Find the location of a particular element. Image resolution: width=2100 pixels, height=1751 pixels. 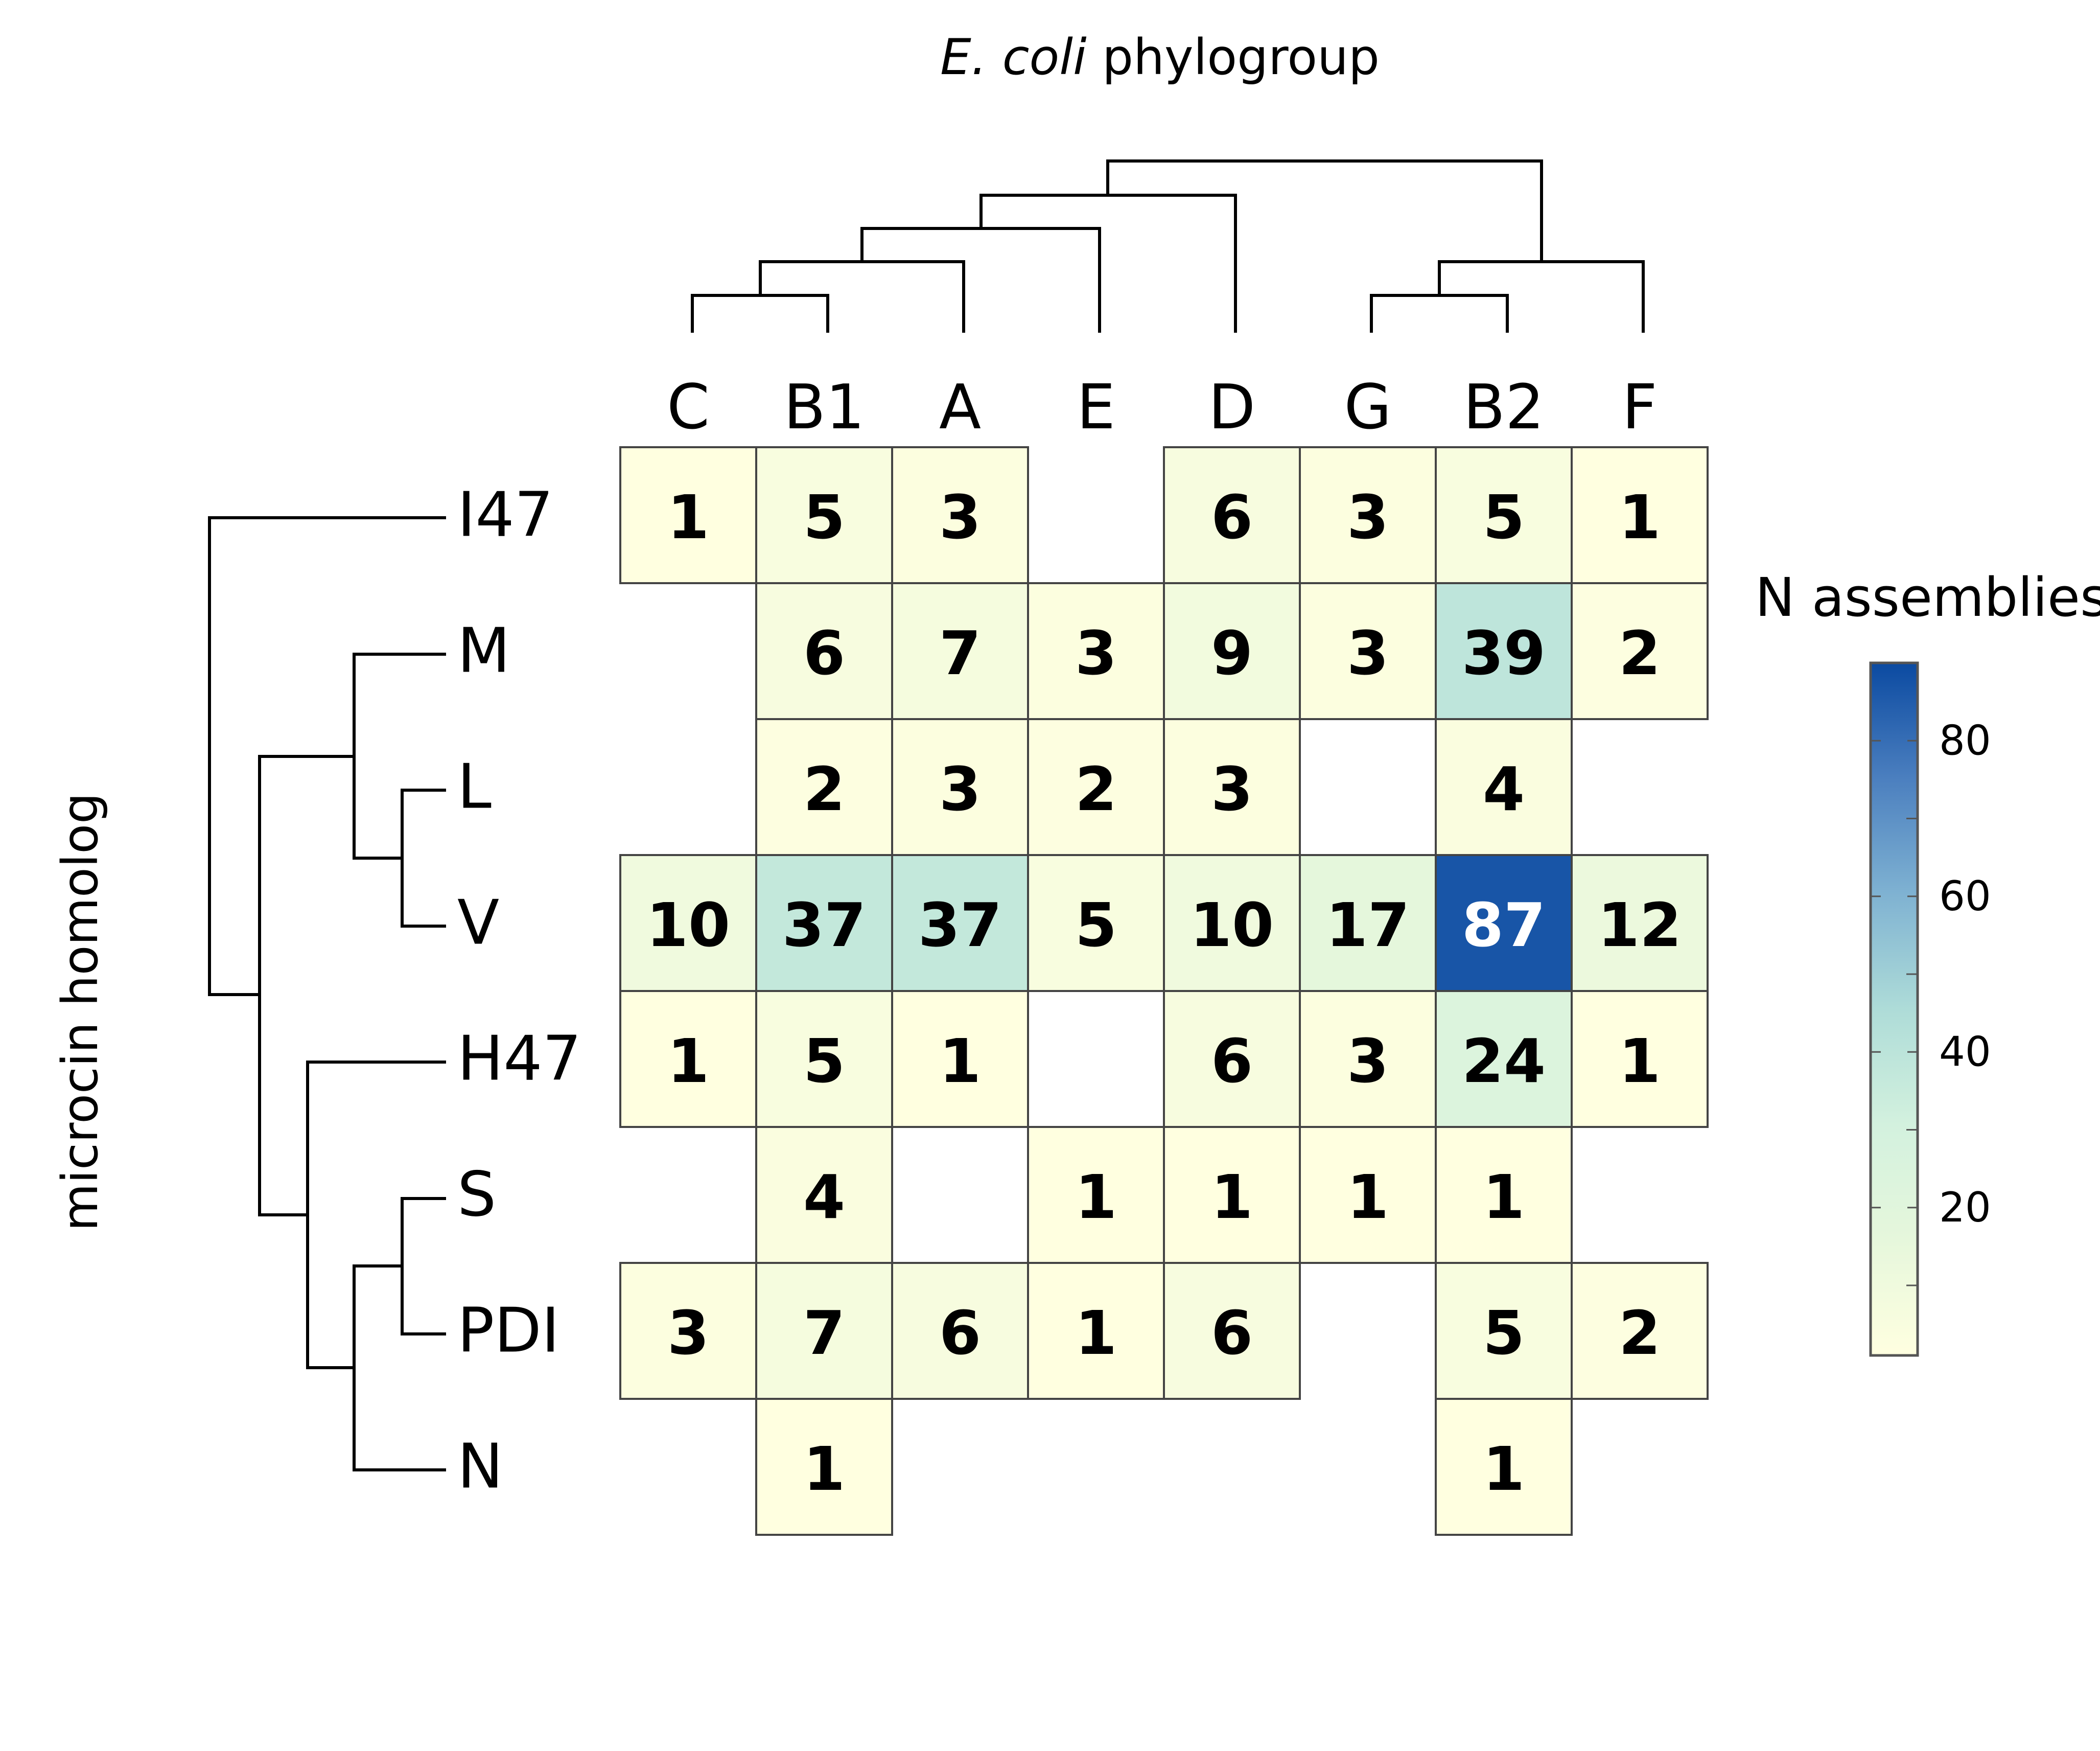

heatmap-cell-pdi-c is located at coordinates (688, 1331).